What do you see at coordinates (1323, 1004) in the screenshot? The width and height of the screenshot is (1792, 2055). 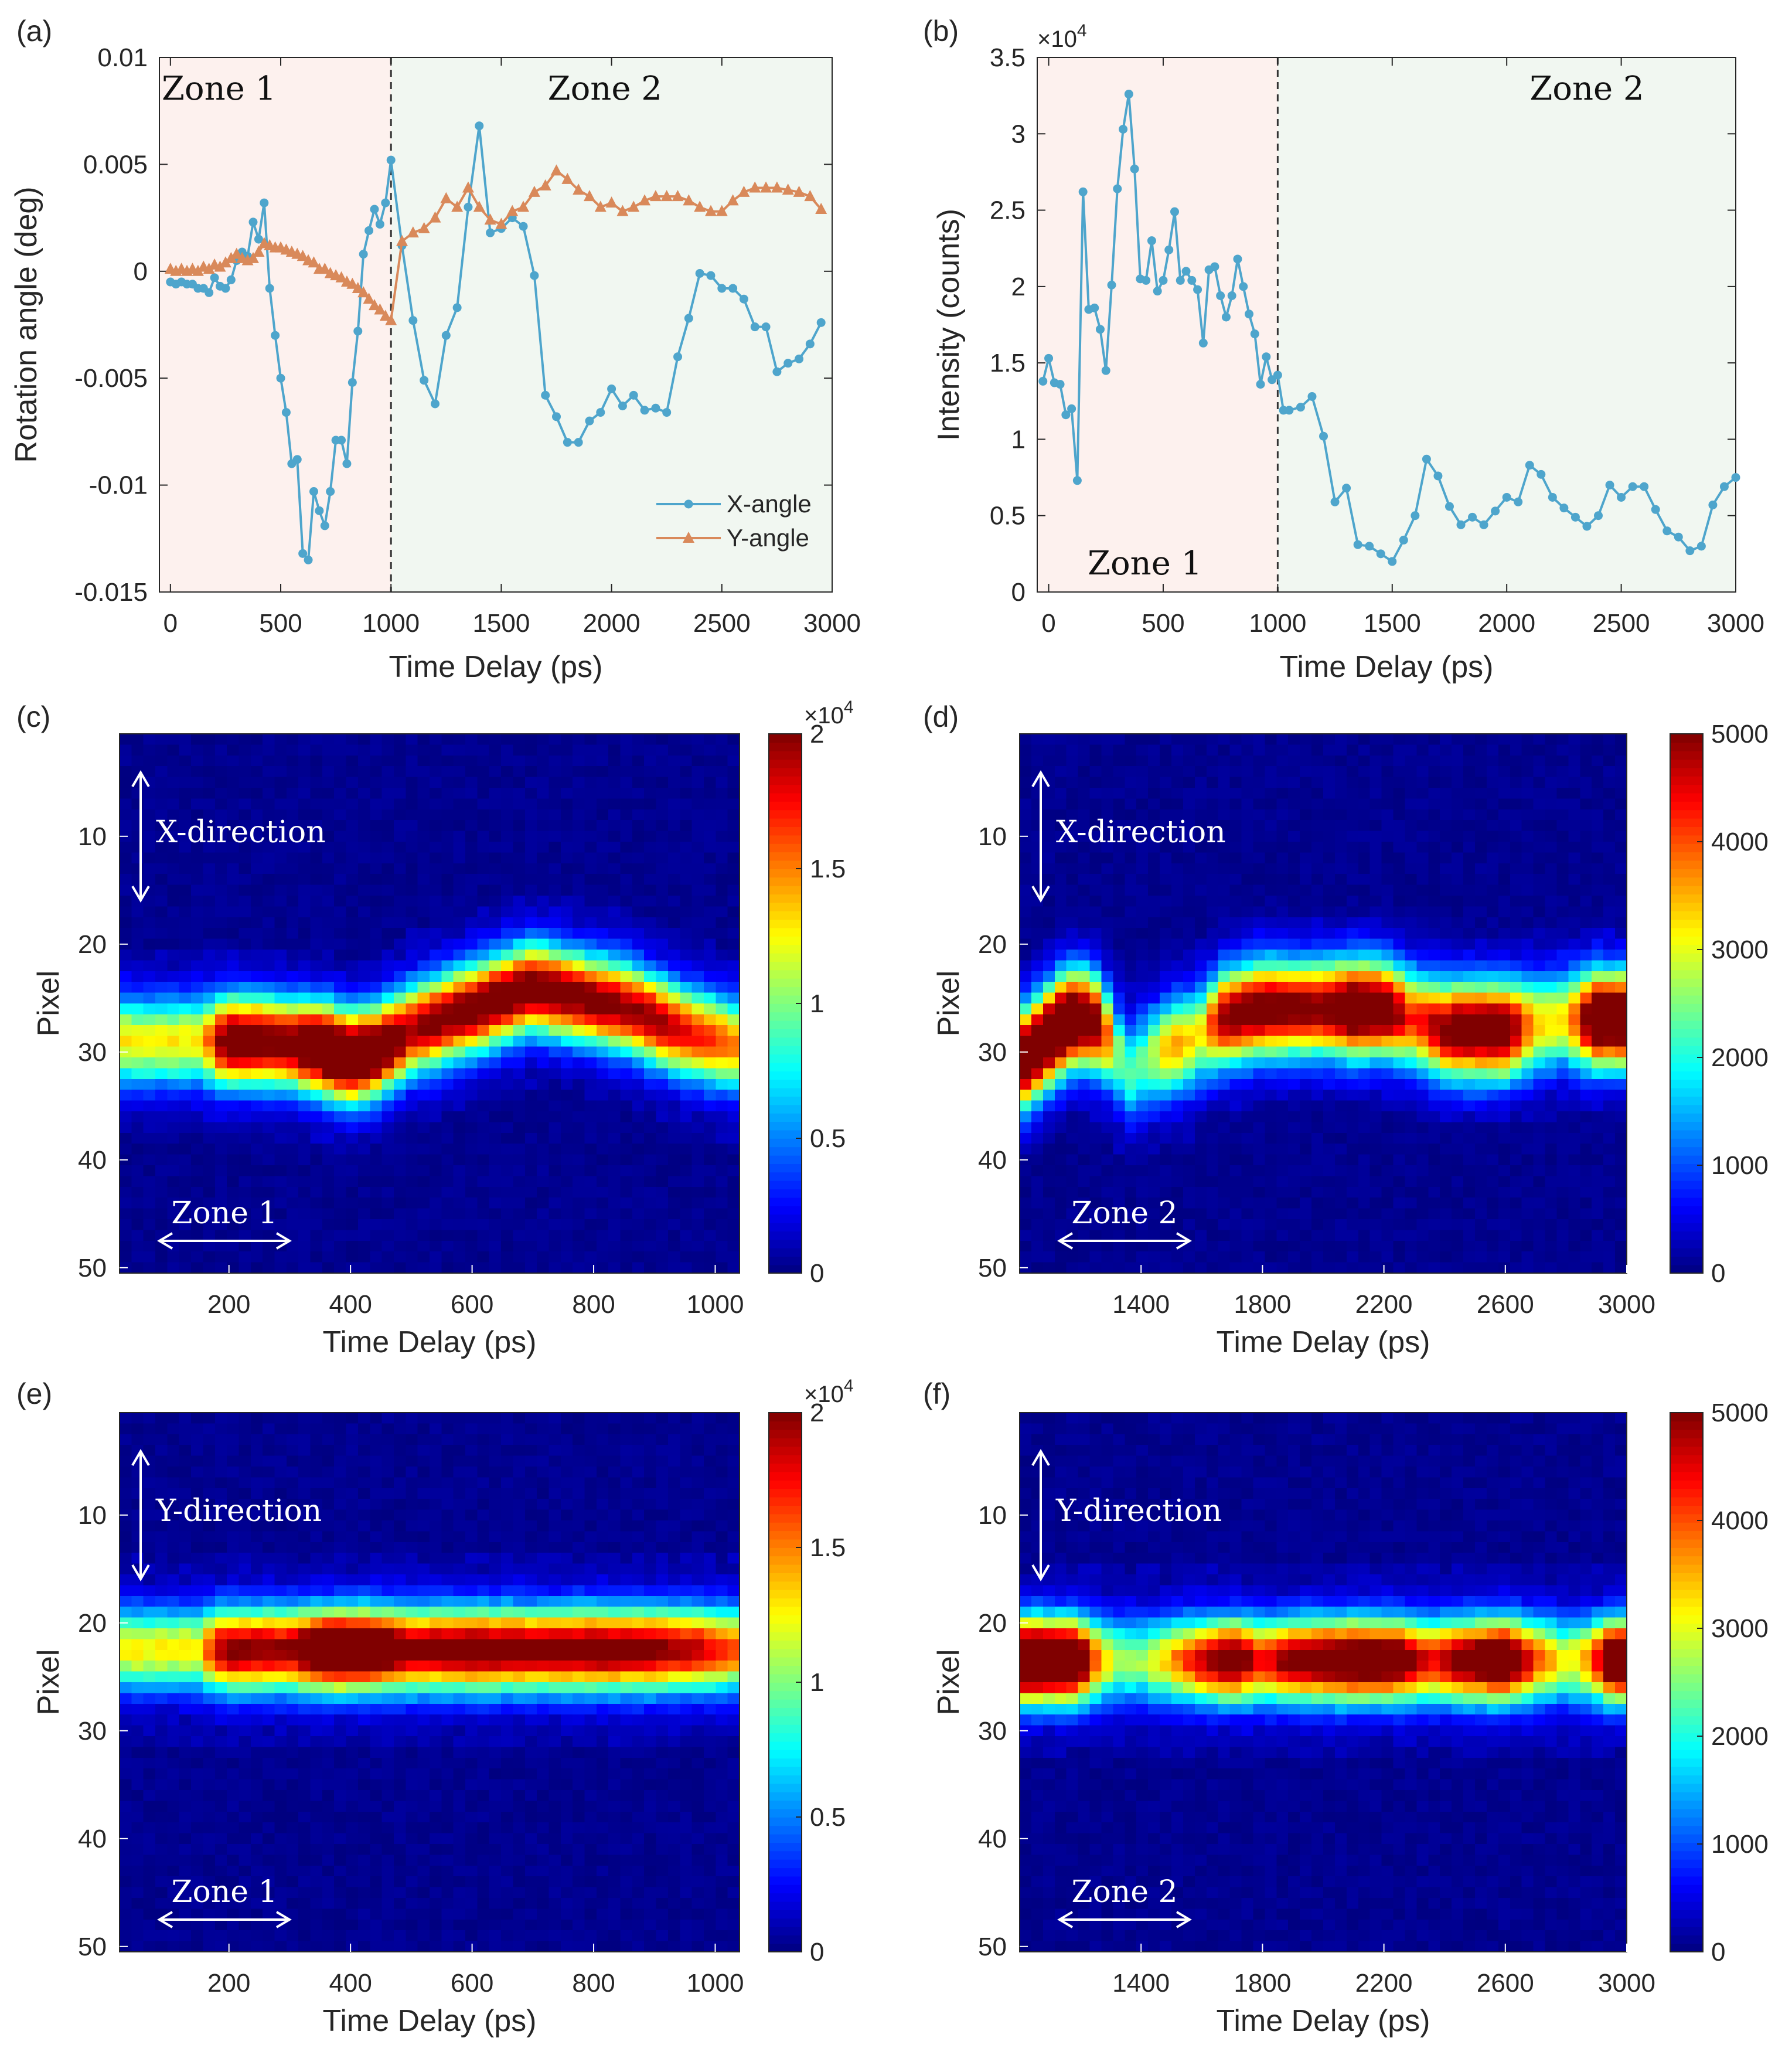 I see `heatmap-cells` at bounding box center [1323, 1004].